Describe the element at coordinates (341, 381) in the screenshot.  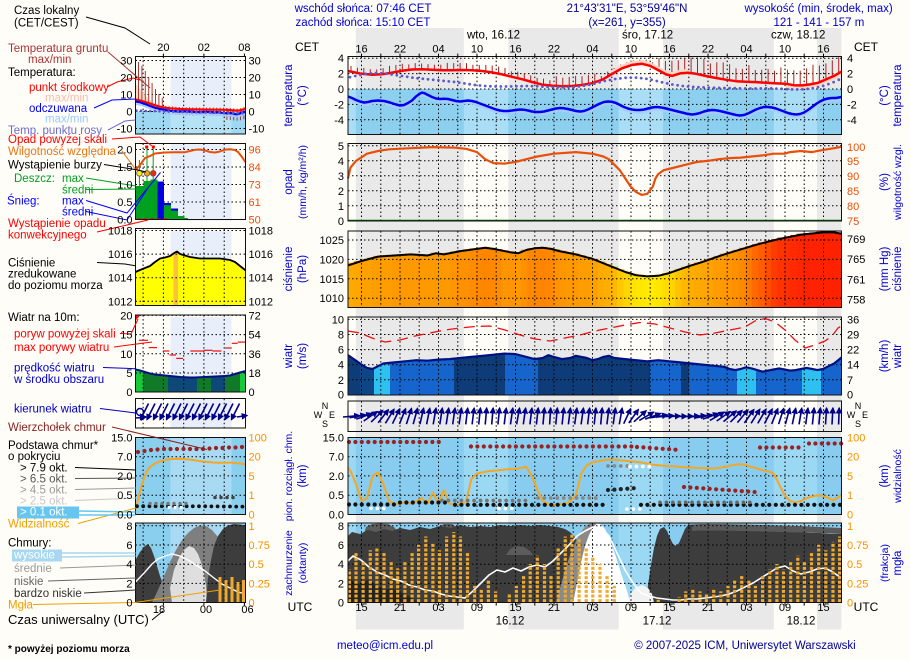
I see `svg-text: 2` at that location.